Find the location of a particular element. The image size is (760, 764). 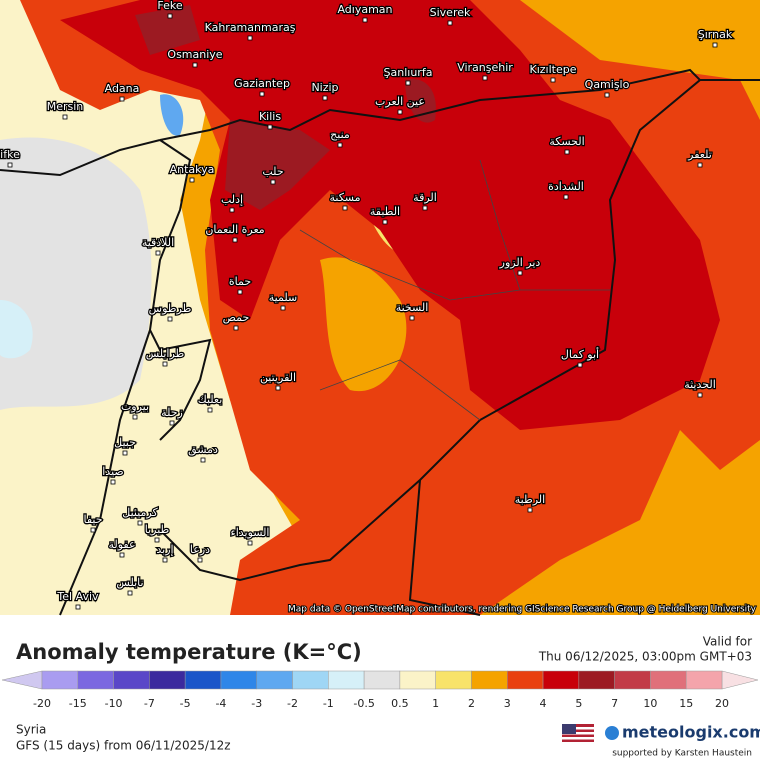

city-label: تلعفر is located at coordinates (699, 154).